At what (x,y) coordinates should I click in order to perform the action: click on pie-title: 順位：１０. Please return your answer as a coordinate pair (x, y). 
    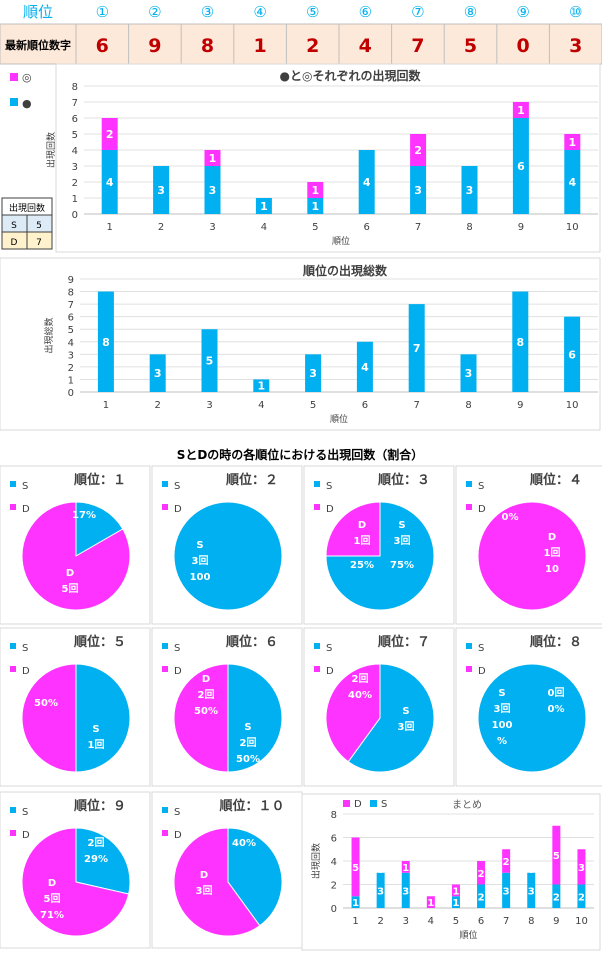
    Looking at the image, I should click on (251, 806).